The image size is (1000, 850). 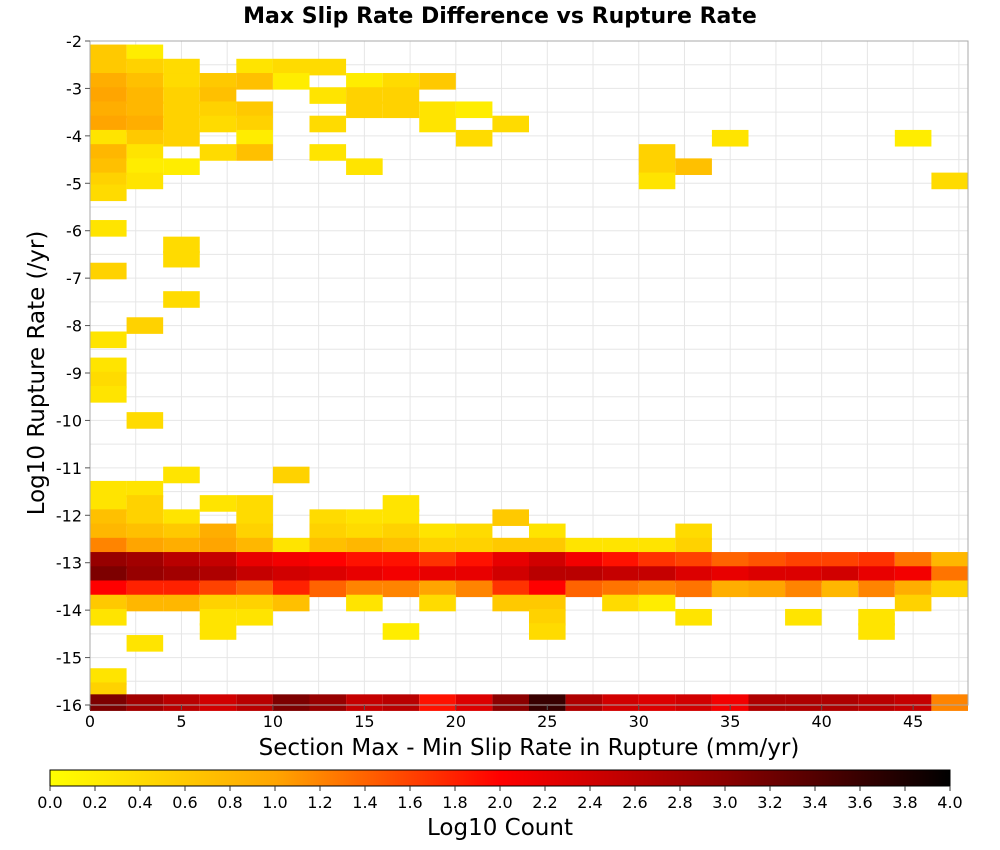 What do you see at coordinates (74, 326) in the screenshot?
I see `y-tick-label: -8` at bounding box center [74, 326].